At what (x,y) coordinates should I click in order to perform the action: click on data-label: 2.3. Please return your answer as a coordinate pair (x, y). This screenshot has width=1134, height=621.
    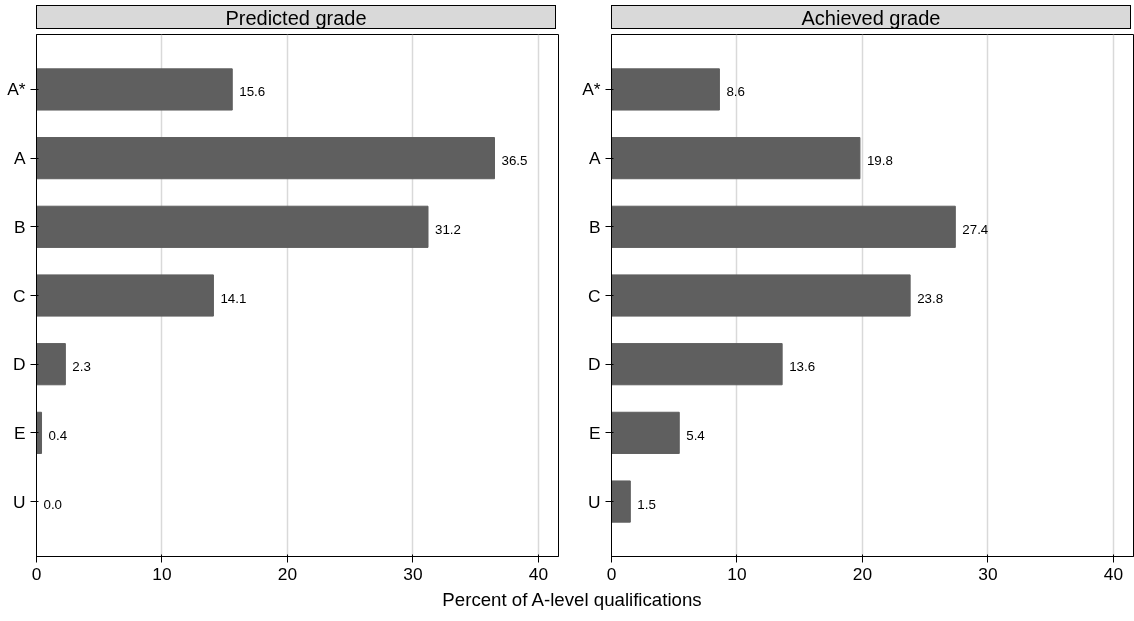
    Looking at the image, I should click on (81, 367).